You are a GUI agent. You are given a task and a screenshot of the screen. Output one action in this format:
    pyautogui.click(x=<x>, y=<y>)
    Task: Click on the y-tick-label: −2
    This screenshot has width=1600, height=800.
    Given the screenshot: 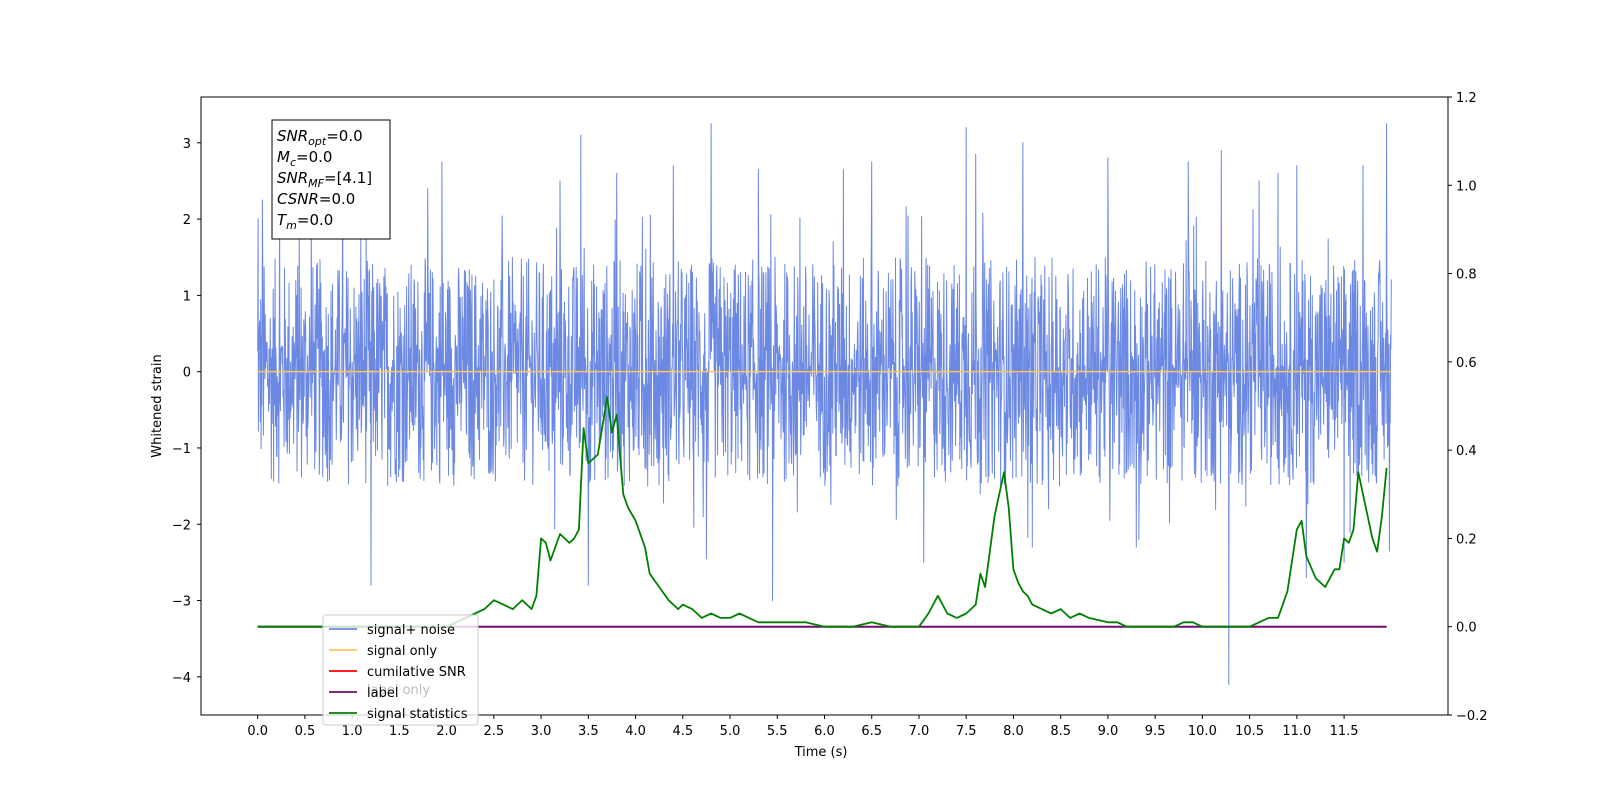 What is the action you would take?
    pyautogui.click(x=181, y=525)
    